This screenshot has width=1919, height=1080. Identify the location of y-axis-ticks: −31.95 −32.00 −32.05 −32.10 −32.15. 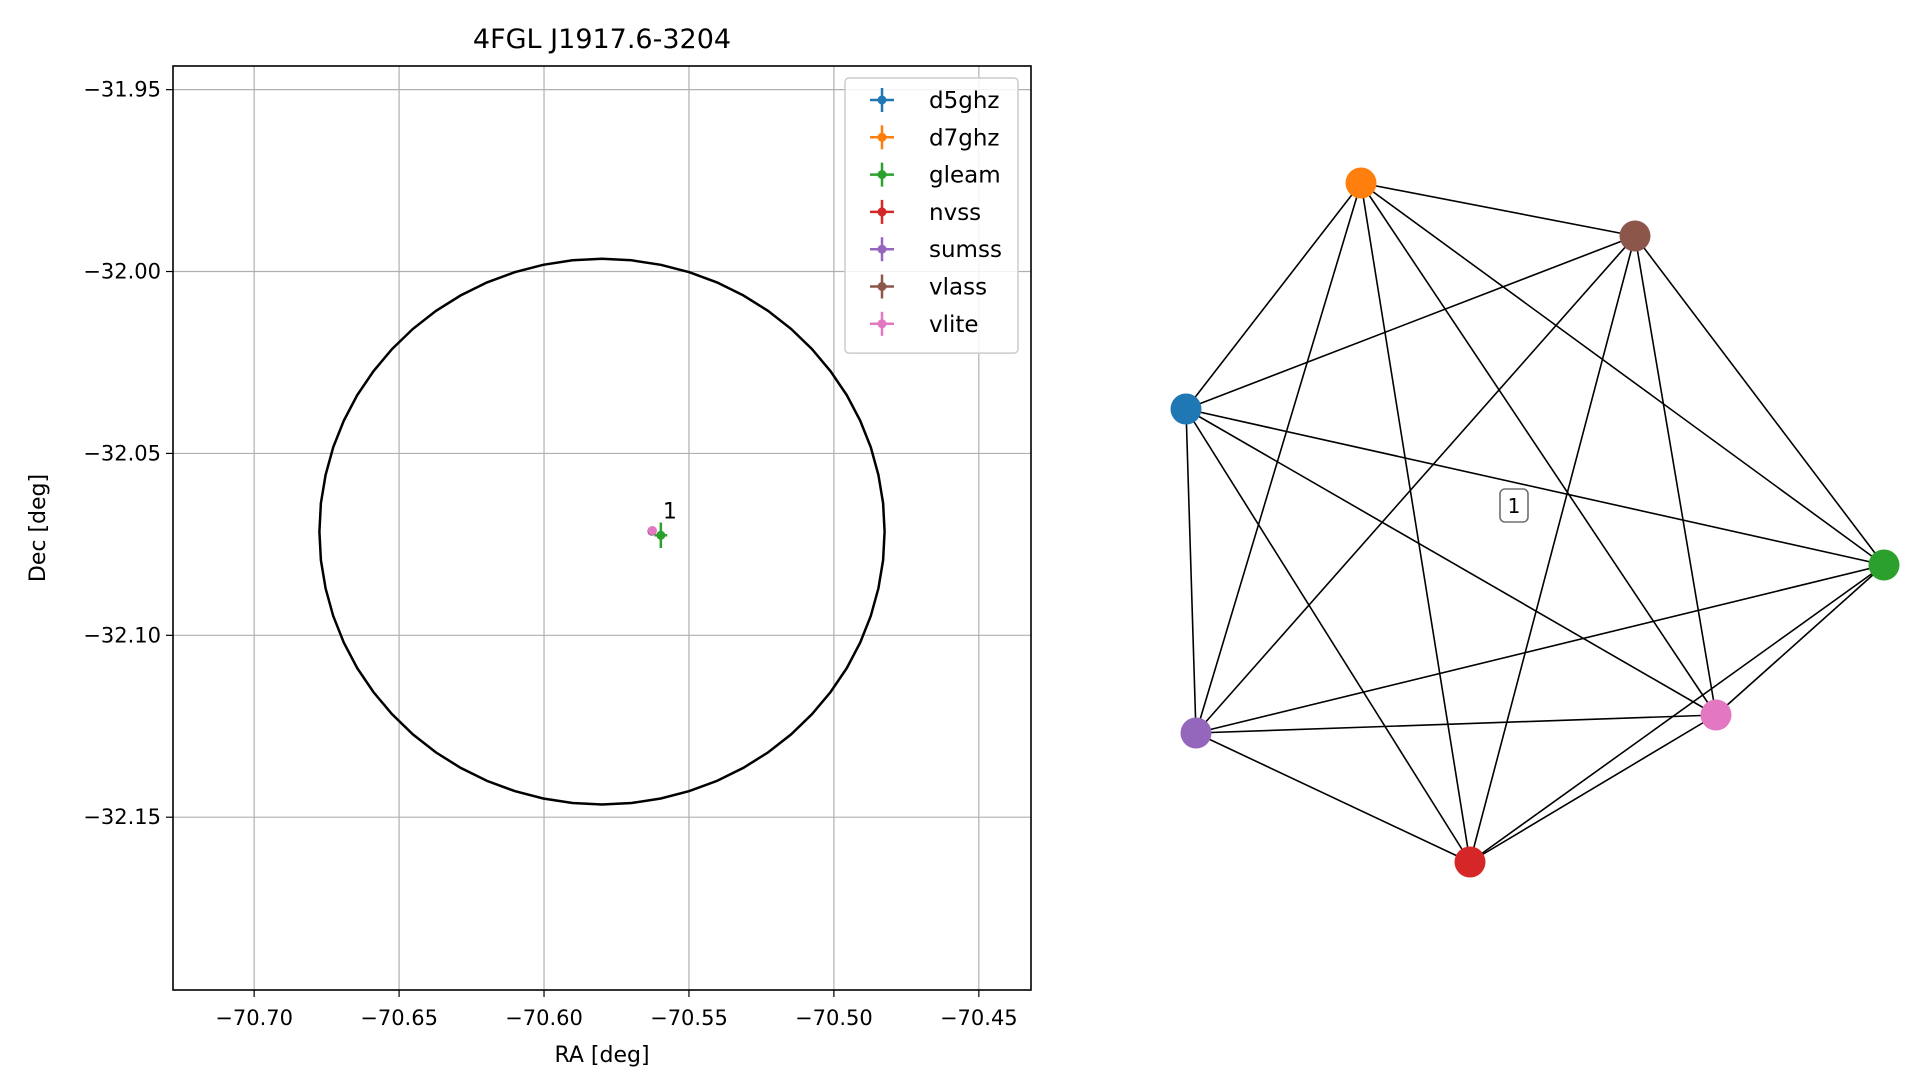
(128, 453).